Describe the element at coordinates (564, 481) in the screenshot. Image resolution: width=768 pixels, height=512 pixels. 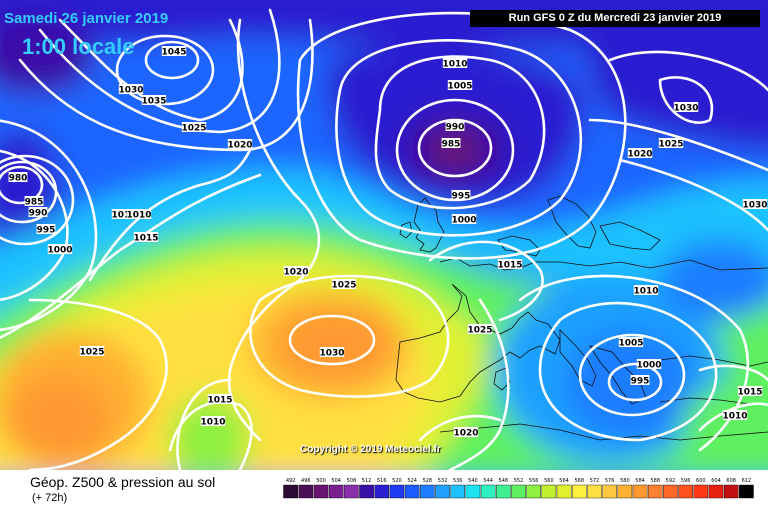
I see `scale-label: 564` at that location.